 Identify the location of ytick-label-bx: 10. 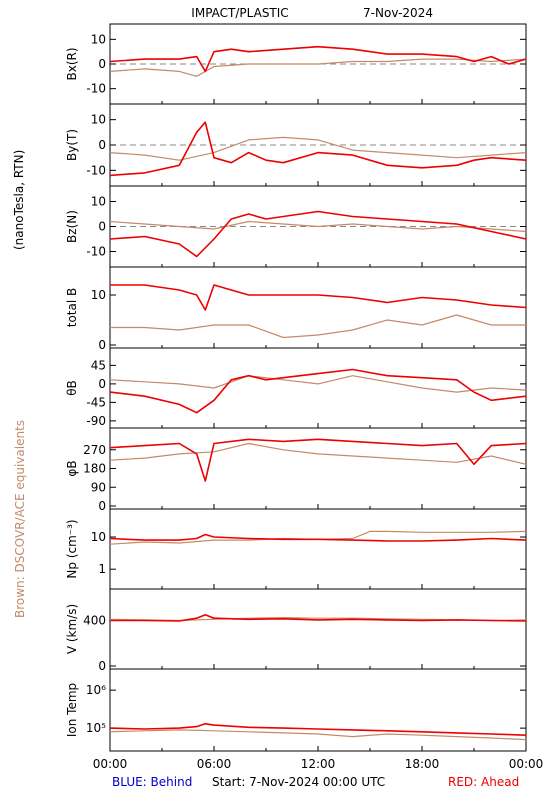
(98, 39).